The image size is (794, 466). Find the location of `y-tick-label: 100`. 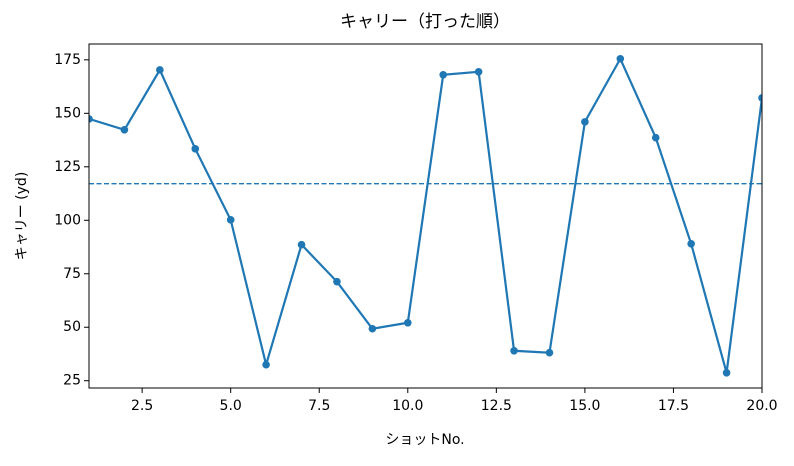

y-tick-label: 100 is located at coordinates (67, 220).